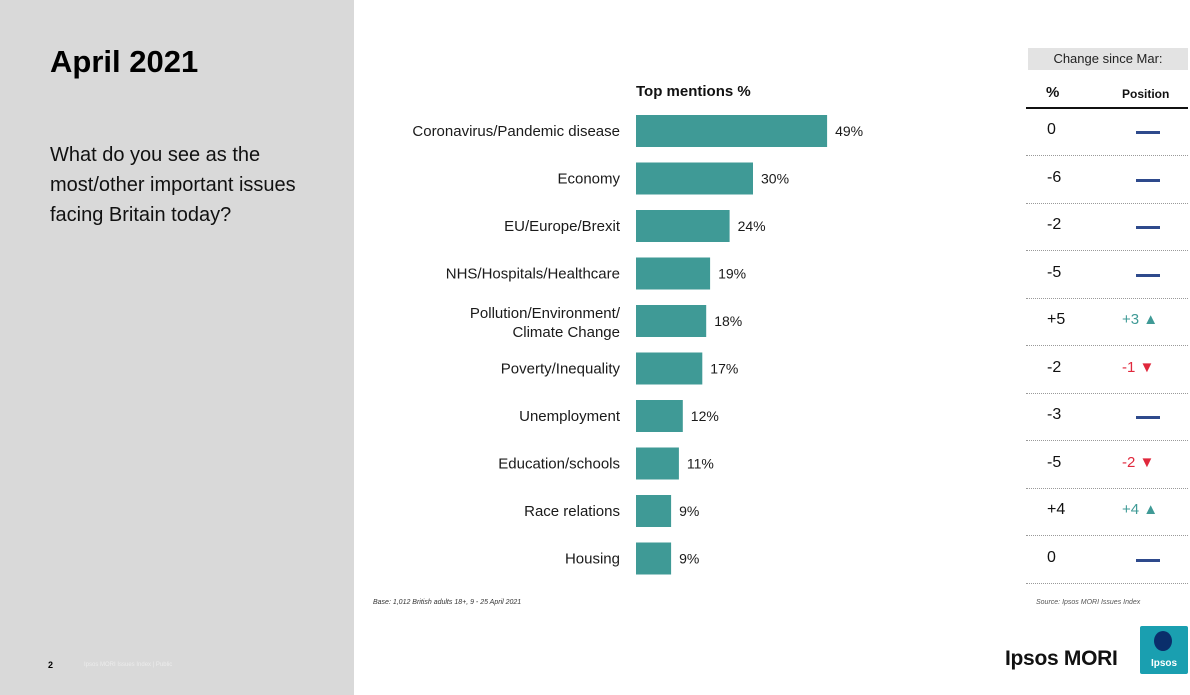 The image size is (1190, 695). I want to click on category-label-7: Education/schools, so click(559, 464).